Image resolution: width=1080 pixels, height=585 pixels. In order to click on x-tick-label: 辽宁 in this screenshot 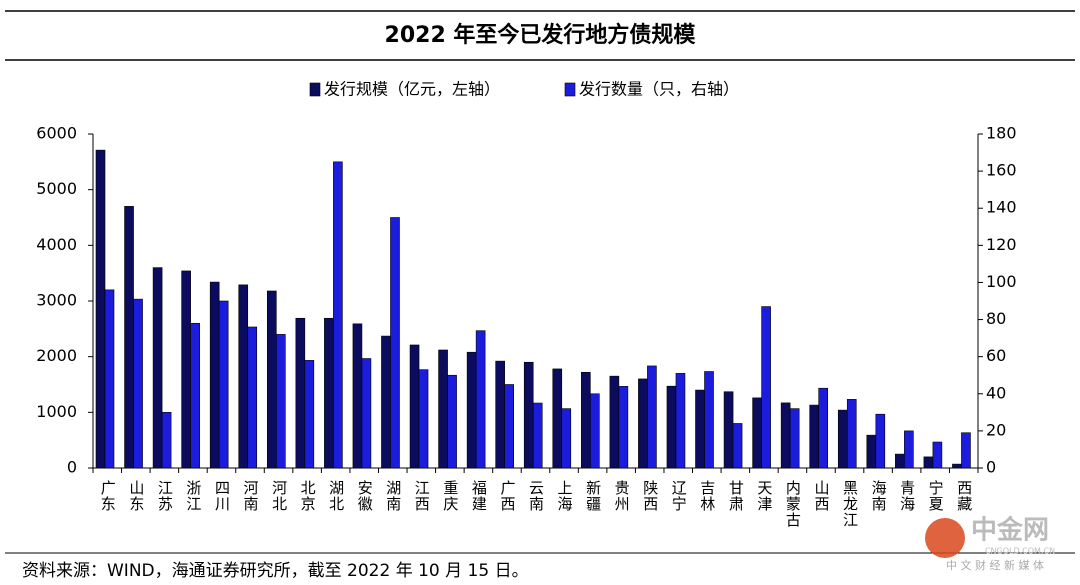, I will do `click(679, 496)`.